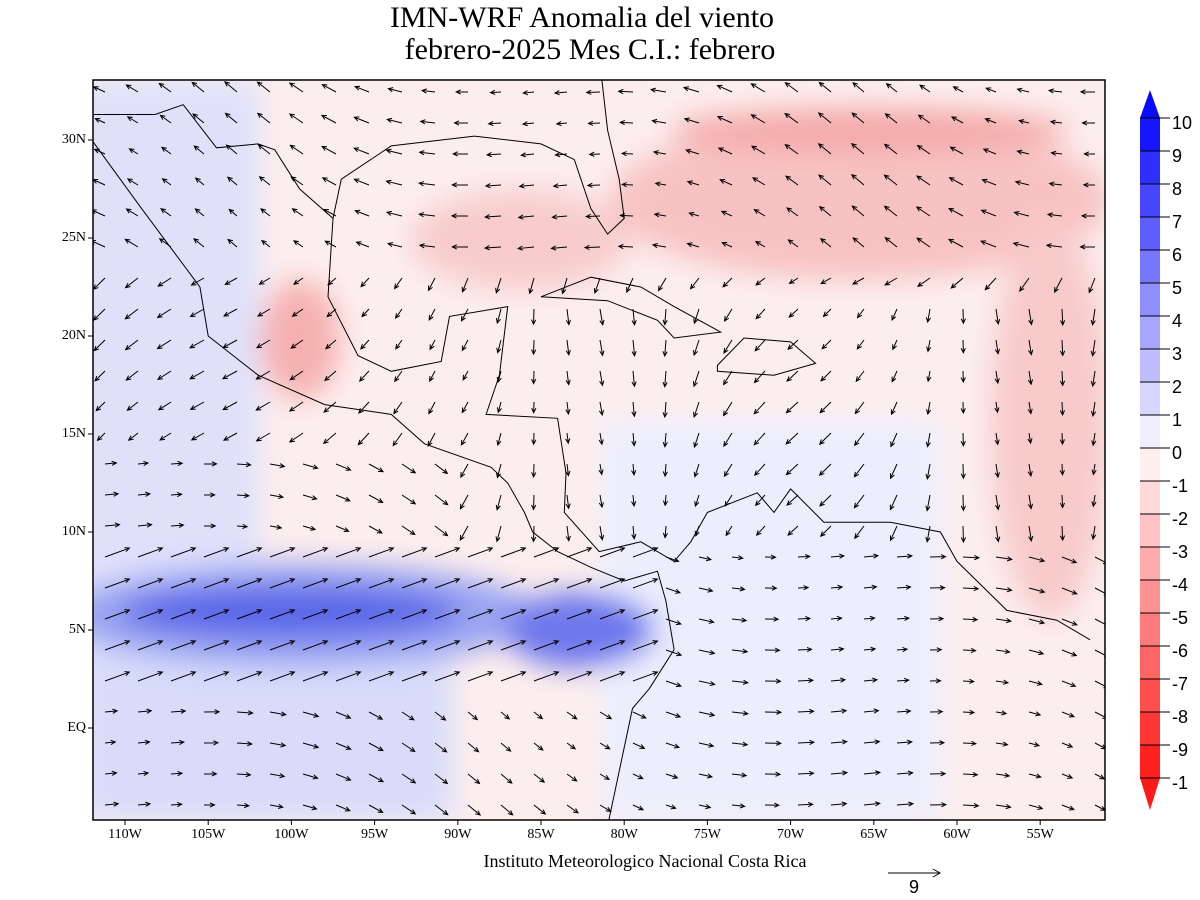  I want to click on colorbar-arrow-top, so click(1150, 104).